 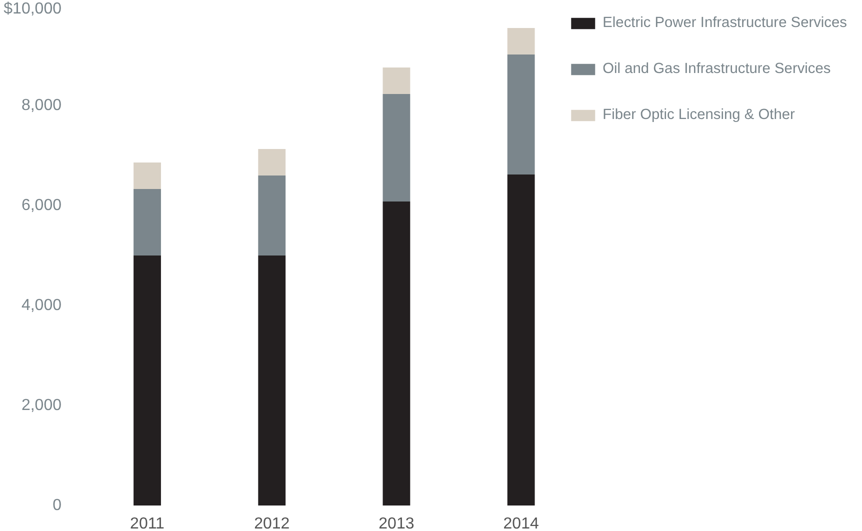 What do you see at coordinates (698, 115) in the screenshot?
I see `legend-label: Fiber Optic Licensing & Other` at bounding box center [698, 115].